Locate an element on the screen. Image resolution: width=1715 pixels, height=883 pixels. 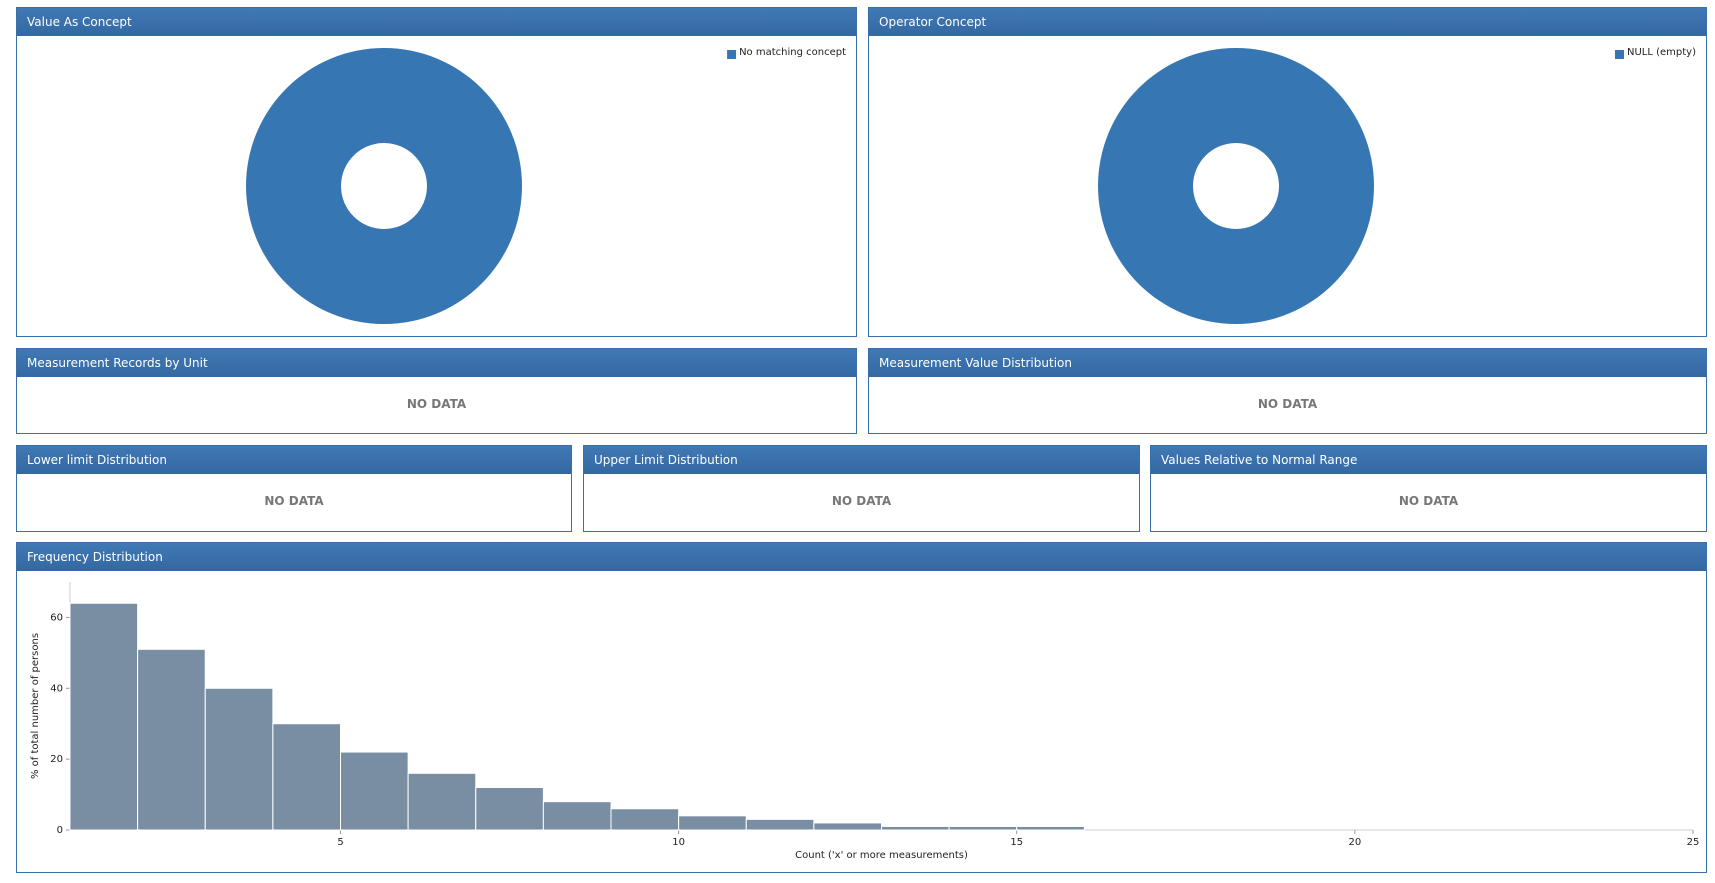
x-tick-label: 20 is located at coordinates (1355, 842).